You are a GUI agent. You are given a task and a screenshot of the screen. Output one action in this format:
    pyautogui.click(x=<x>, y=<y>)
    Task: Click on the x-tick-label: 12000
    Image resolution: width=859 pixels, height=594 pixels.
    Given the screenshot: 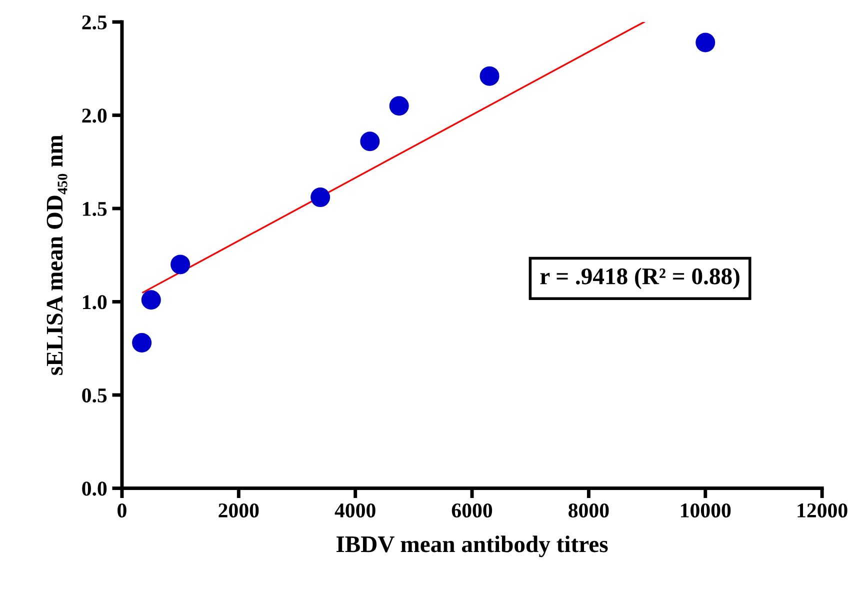 What is the action you would take?
    pyautogui.click(x=823, y=510)
    